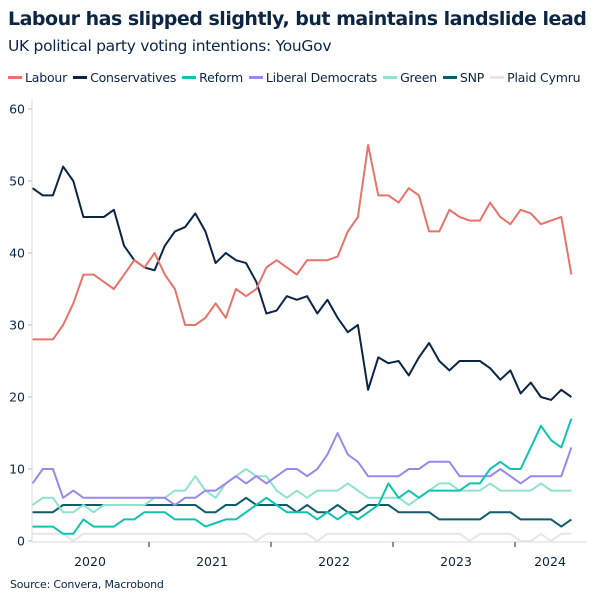  Describe the element at coordinates (90, 561) in the screenshot. I see `x-tick-label: 2020` at that location.